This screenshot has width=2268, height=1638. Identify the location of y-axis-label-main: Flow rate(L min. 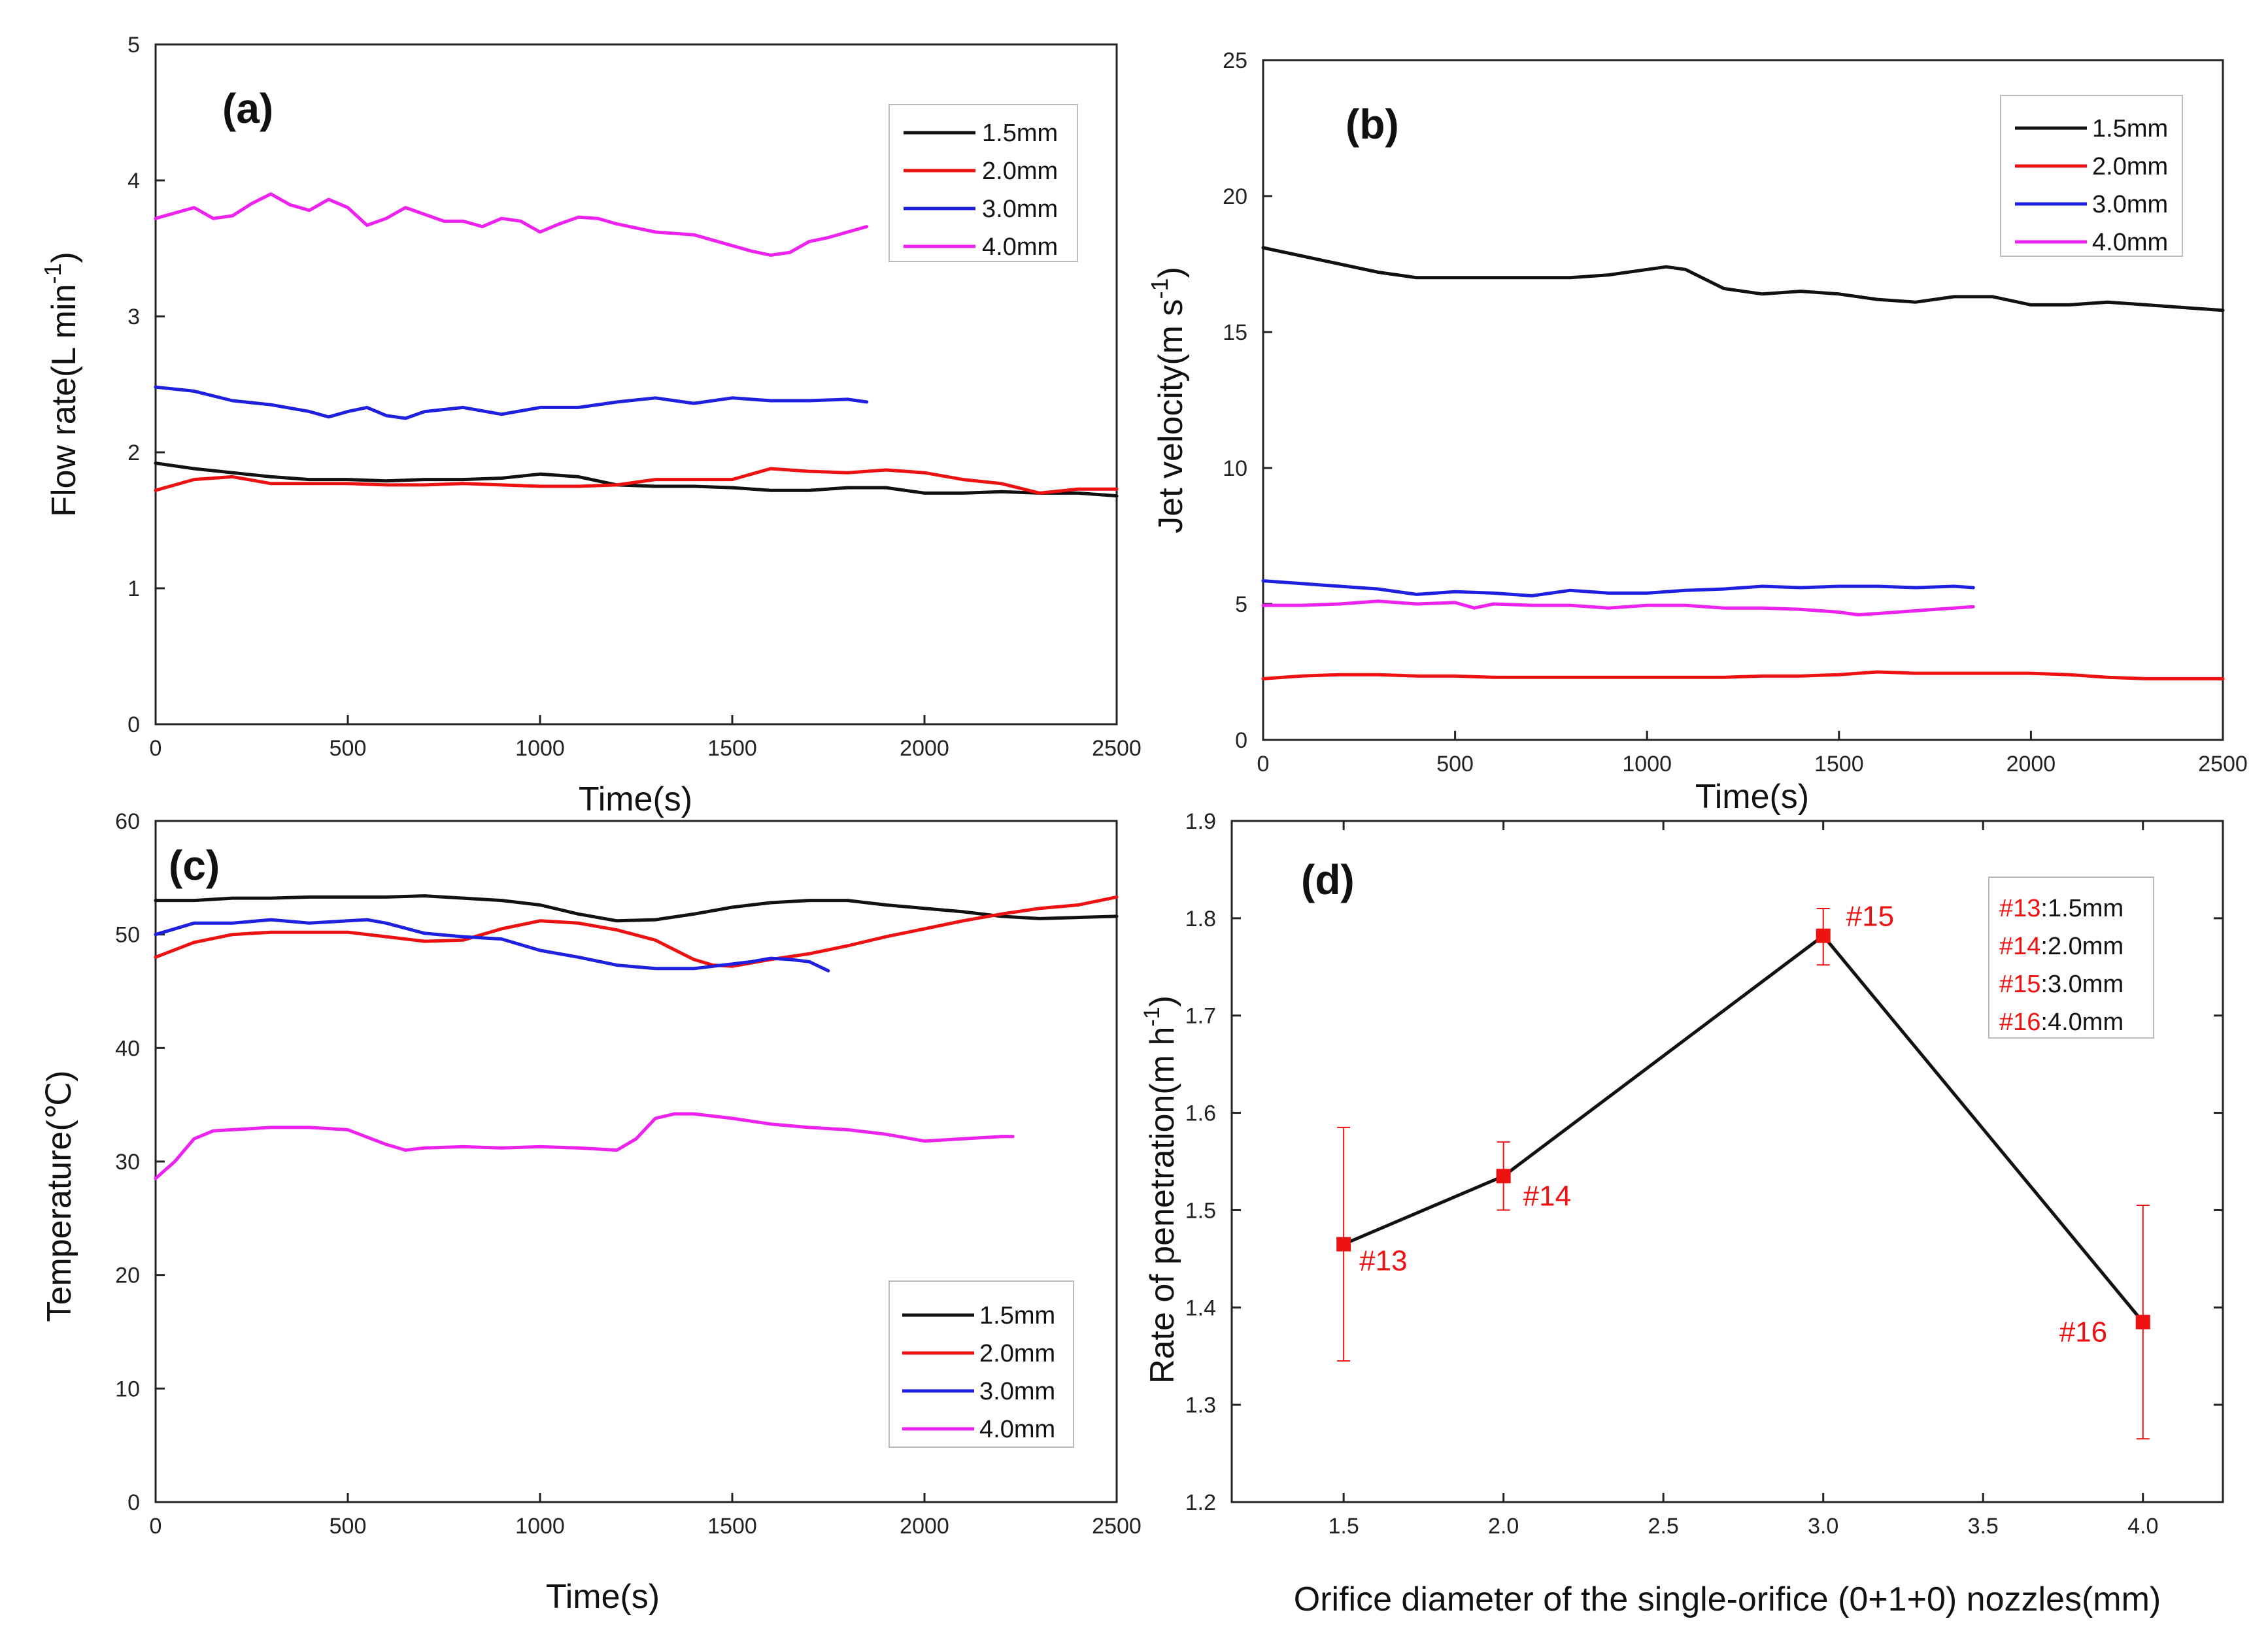
(64, 400).